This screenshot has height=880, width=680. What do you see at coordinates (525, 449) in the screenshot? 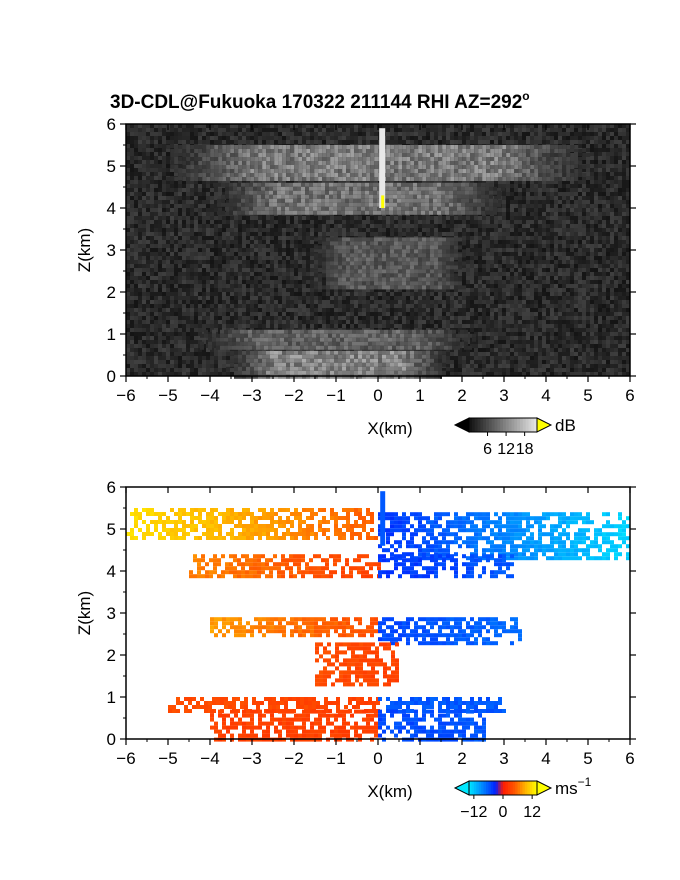
I see `colorbar-tick-label: 18` at bounding box center [525, 449].